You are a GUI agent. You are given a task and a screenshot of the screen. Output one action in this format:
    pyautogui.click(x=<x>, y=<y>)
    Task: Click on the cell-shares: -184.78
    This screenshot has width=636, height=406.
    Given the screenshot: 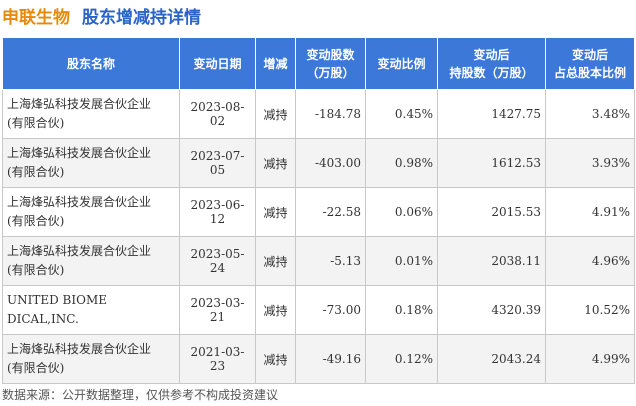 What is the action you would take?
    pyautogui.click(x=330, y=114)
    